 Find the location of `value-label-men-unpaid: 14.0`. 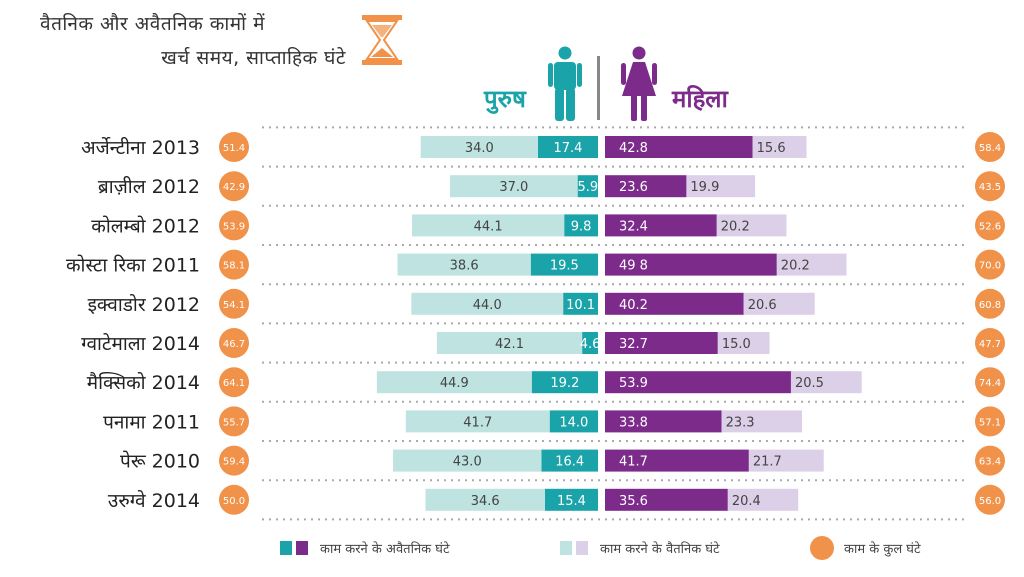

value-label-men-unpaid: 14.0 is located at coordinates (573, 422).